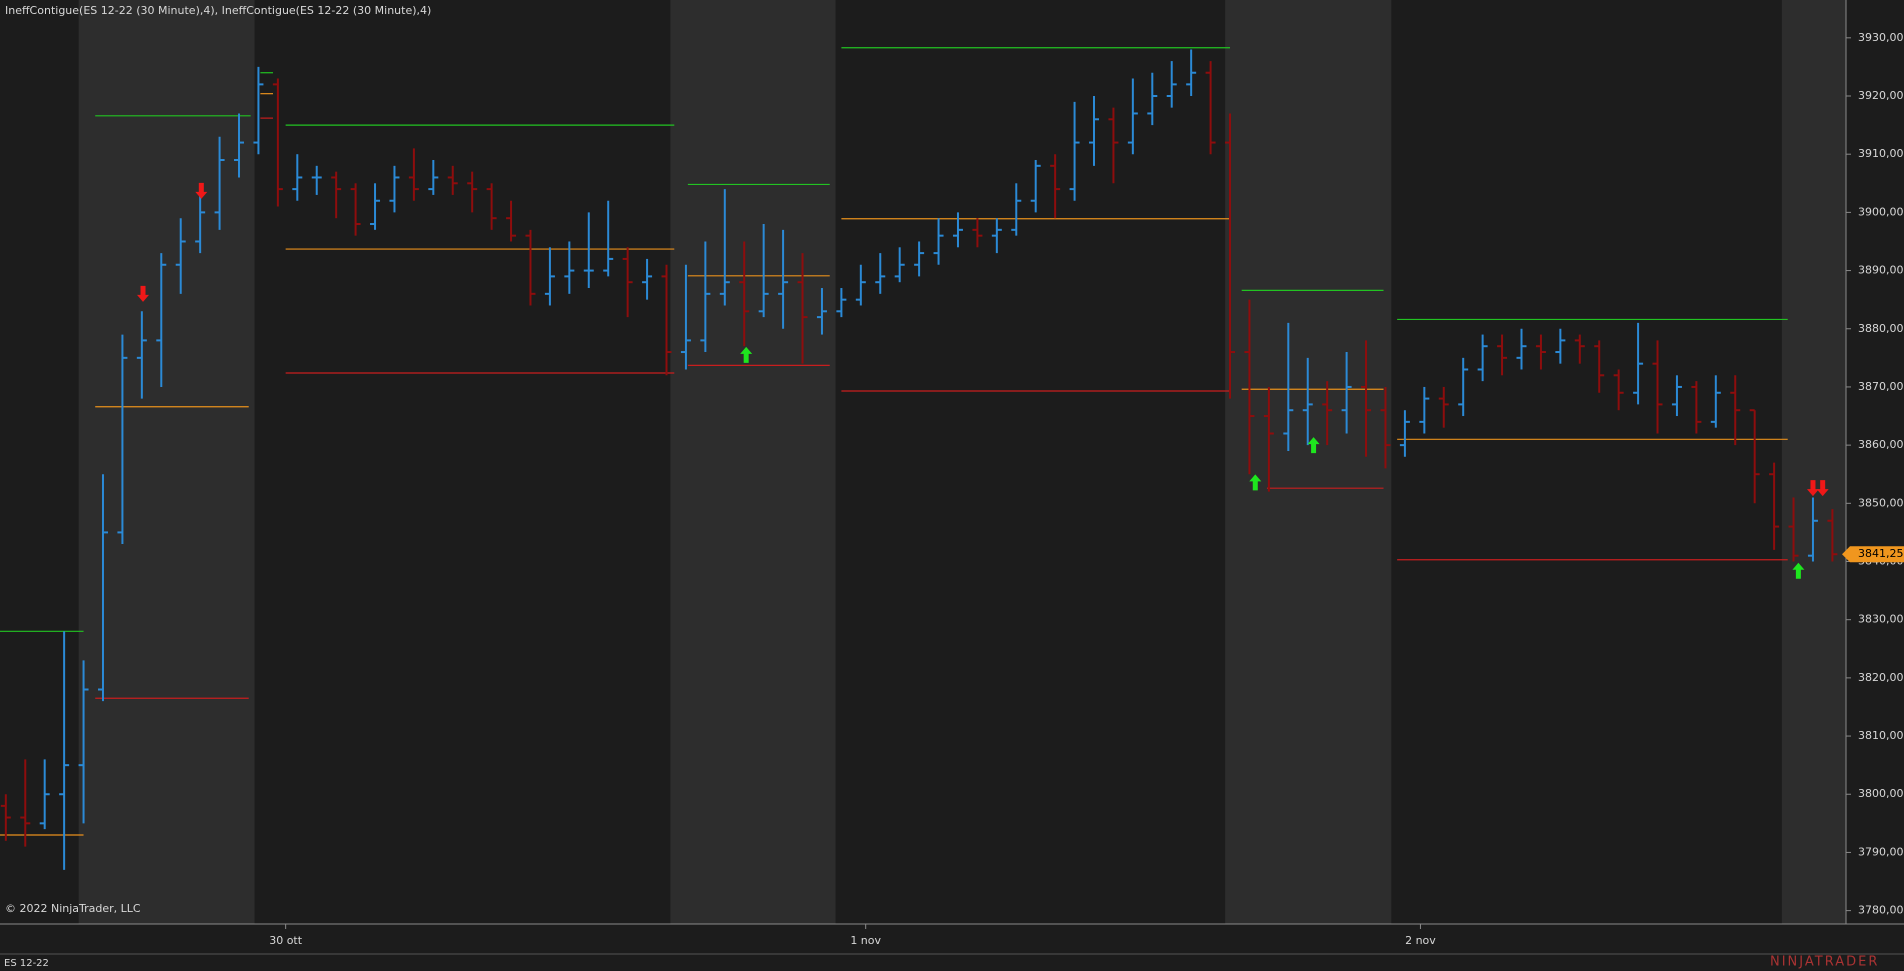 The width and height of the screenshot is (1904, 971). What do you see at coordinates (1881, 619) in the screenshot?
I see `y-tick-label: 3830,00` at bounding box center [1881, 619].